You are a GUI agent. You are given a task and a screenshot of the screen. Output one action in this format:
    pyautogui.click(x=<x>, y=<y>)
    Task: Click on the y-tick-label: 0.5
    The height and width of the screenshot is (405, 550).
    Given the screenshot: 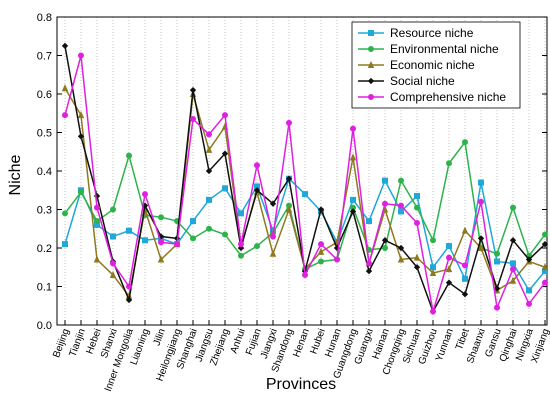 What is the action you would take?
    pyautogui.click(x=44, y=134)
    